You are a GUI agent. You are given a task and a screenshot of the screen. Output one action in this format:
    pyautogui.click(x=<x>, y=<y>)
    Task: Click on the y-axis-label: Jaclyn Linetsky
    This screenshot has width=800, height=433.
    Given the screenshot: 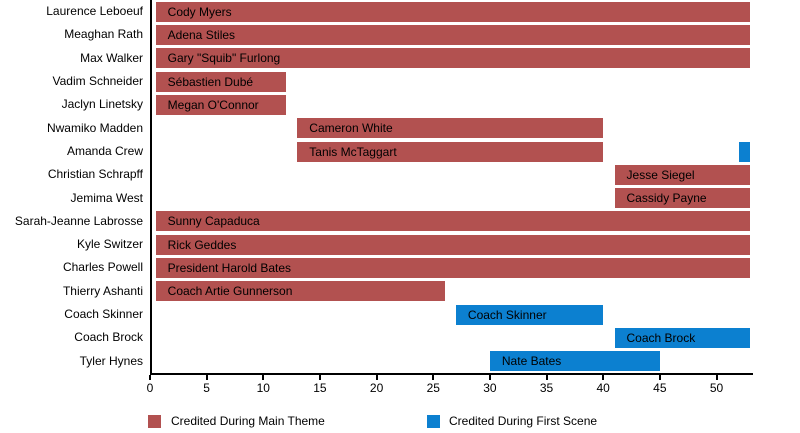 What is the action you would take?
    pyautogui.click(x=102, y=104)
    